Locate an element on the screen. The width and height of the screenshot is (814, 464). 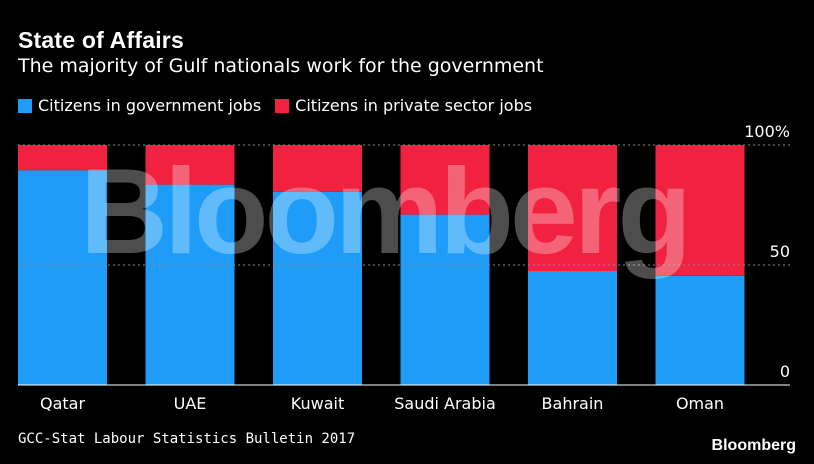
legend-swatch-private is located at coordinates (282, 105).